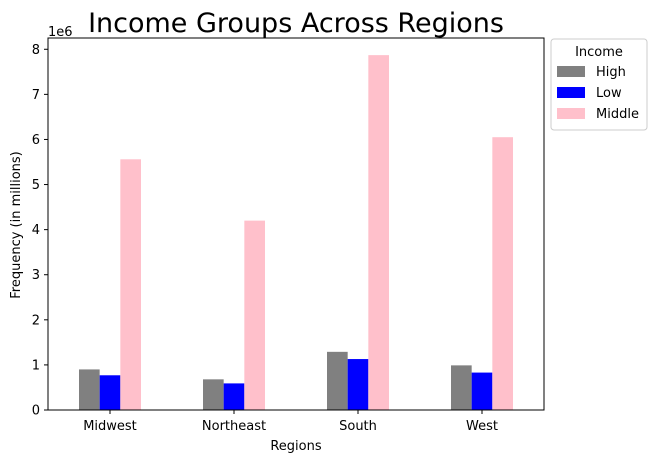  What do you see at coordinates (36, 185) in the screenshot?
I see `y-tick-label: 5` at bounding box center [36, 185].